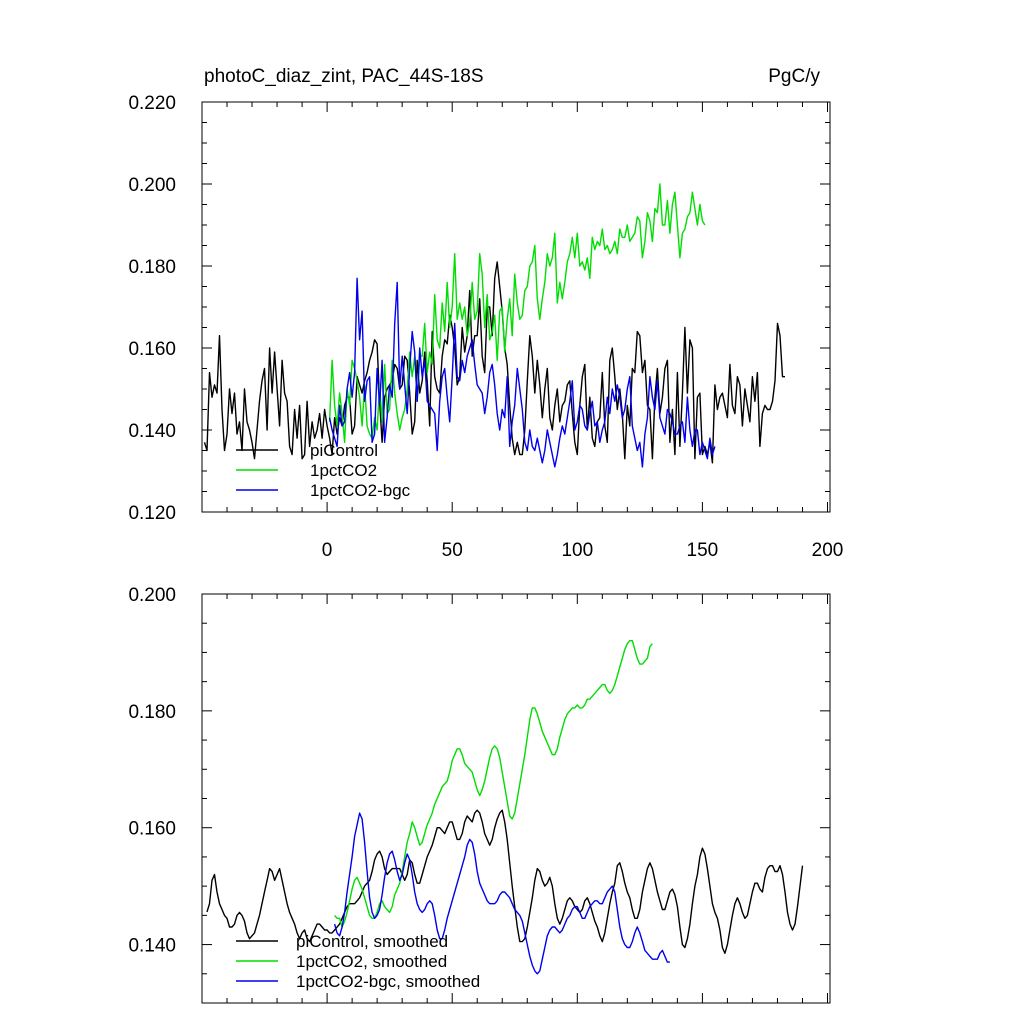 The width and height of the screenshot is (1024, 1024). Describe the element at coordinates (703, 550) in the screenshot. I see `x-tick-label: 150` at that location.